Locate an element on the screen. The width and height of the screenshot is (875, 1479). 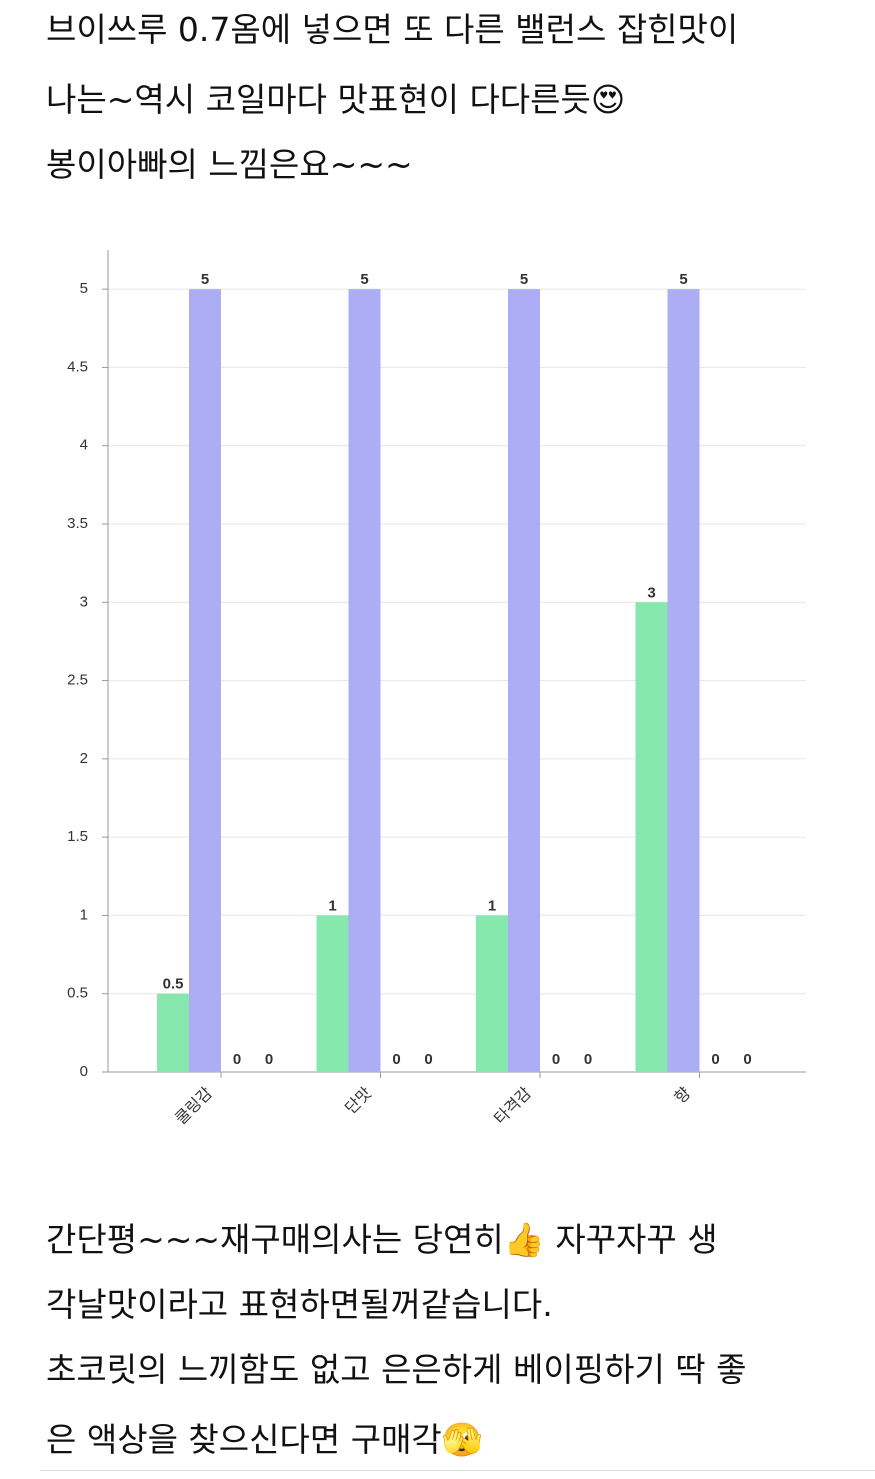
text-line: 은 액상을 찾으신다면 구매각🫣 is located at coordinates (264, 1439).